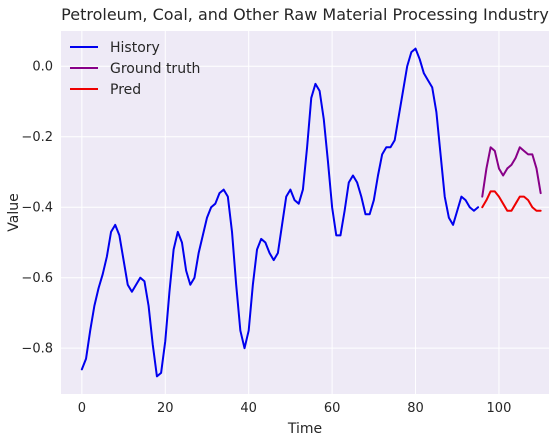  What do you see at coordinates (37, 137) in the screenshot?
I see `y-tick-label: −0.2` at bounding box center [37, 137].